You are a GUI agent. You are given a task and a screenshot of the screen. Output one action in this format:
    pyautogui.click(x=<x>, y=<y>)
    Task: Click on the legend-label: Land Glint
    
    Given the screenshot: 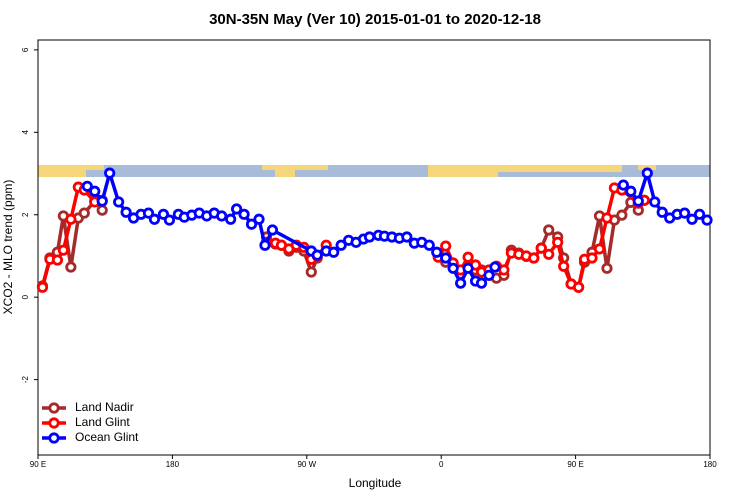 What is the action you would take?
    pyautogui.click(x=102, y=422)
    